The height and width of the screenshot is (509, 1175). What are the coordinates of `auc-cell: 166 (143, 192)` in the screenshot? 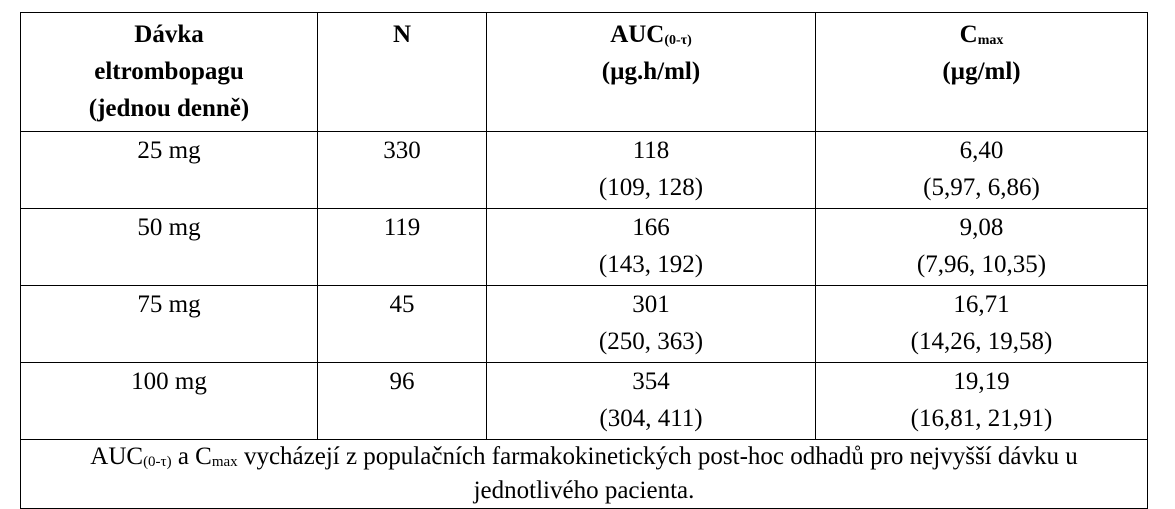 It's located at (651, 247).